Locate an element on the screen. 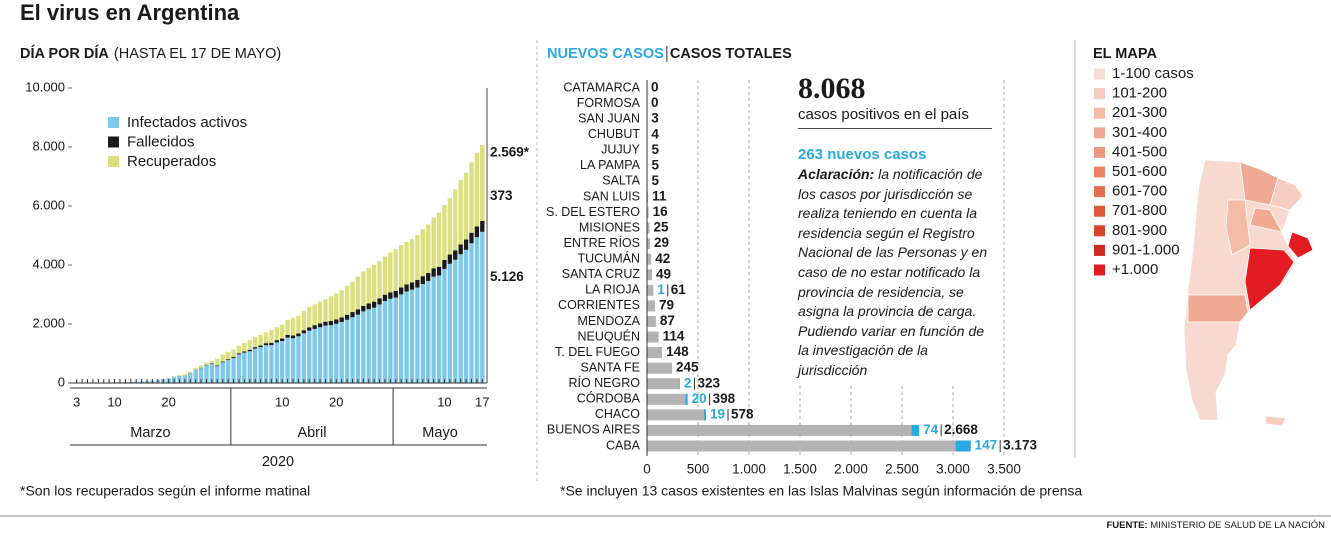 This screenshot has width=1331, height=536. x-tick-label: 500 is located at coordinates (698, 469).